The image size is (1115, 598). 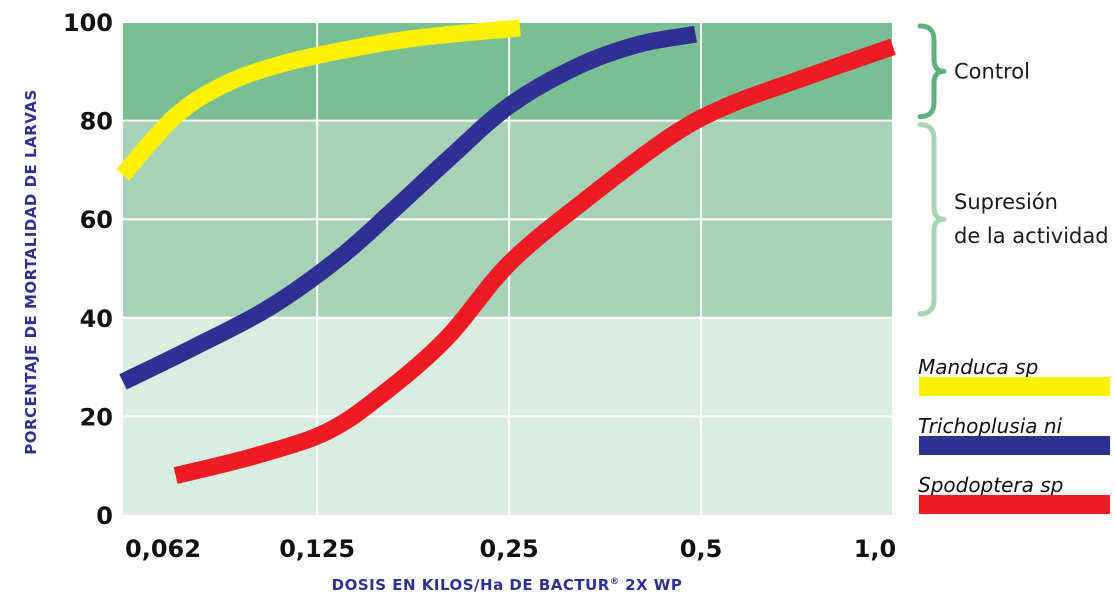 I want to click on x-tick-label-2: 0,25, so click(x=509, y=549).